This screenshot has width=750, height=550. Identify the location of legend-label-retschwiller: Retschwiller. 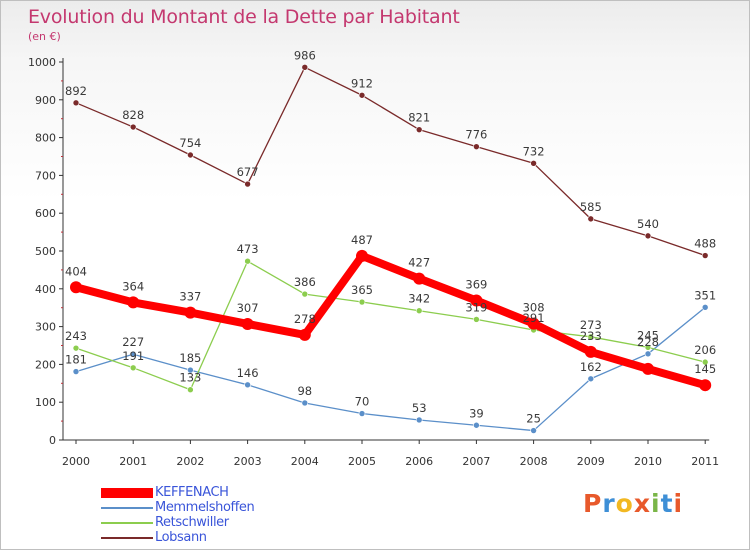
(192, 522).